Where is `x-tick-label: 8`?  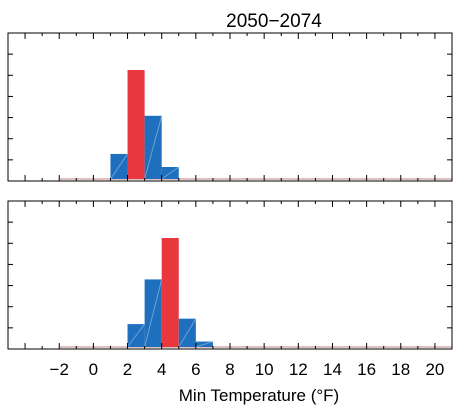 x-tick-label: 8 is located at coordinates (229, 369).